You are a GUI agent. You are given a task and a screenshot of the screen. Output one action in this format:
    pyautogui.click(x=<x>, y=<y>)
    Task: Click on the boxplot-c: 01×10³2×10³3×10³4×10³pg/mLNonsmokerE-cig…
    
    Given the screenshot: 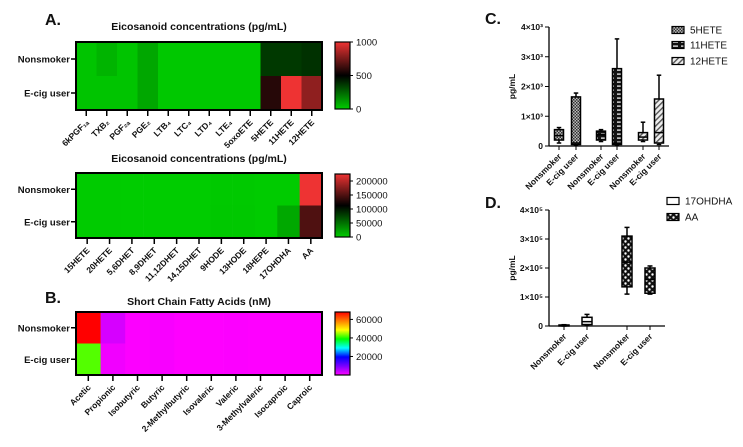 What is the action you would take?
    pyautogui.click(x=617, y=106)
    